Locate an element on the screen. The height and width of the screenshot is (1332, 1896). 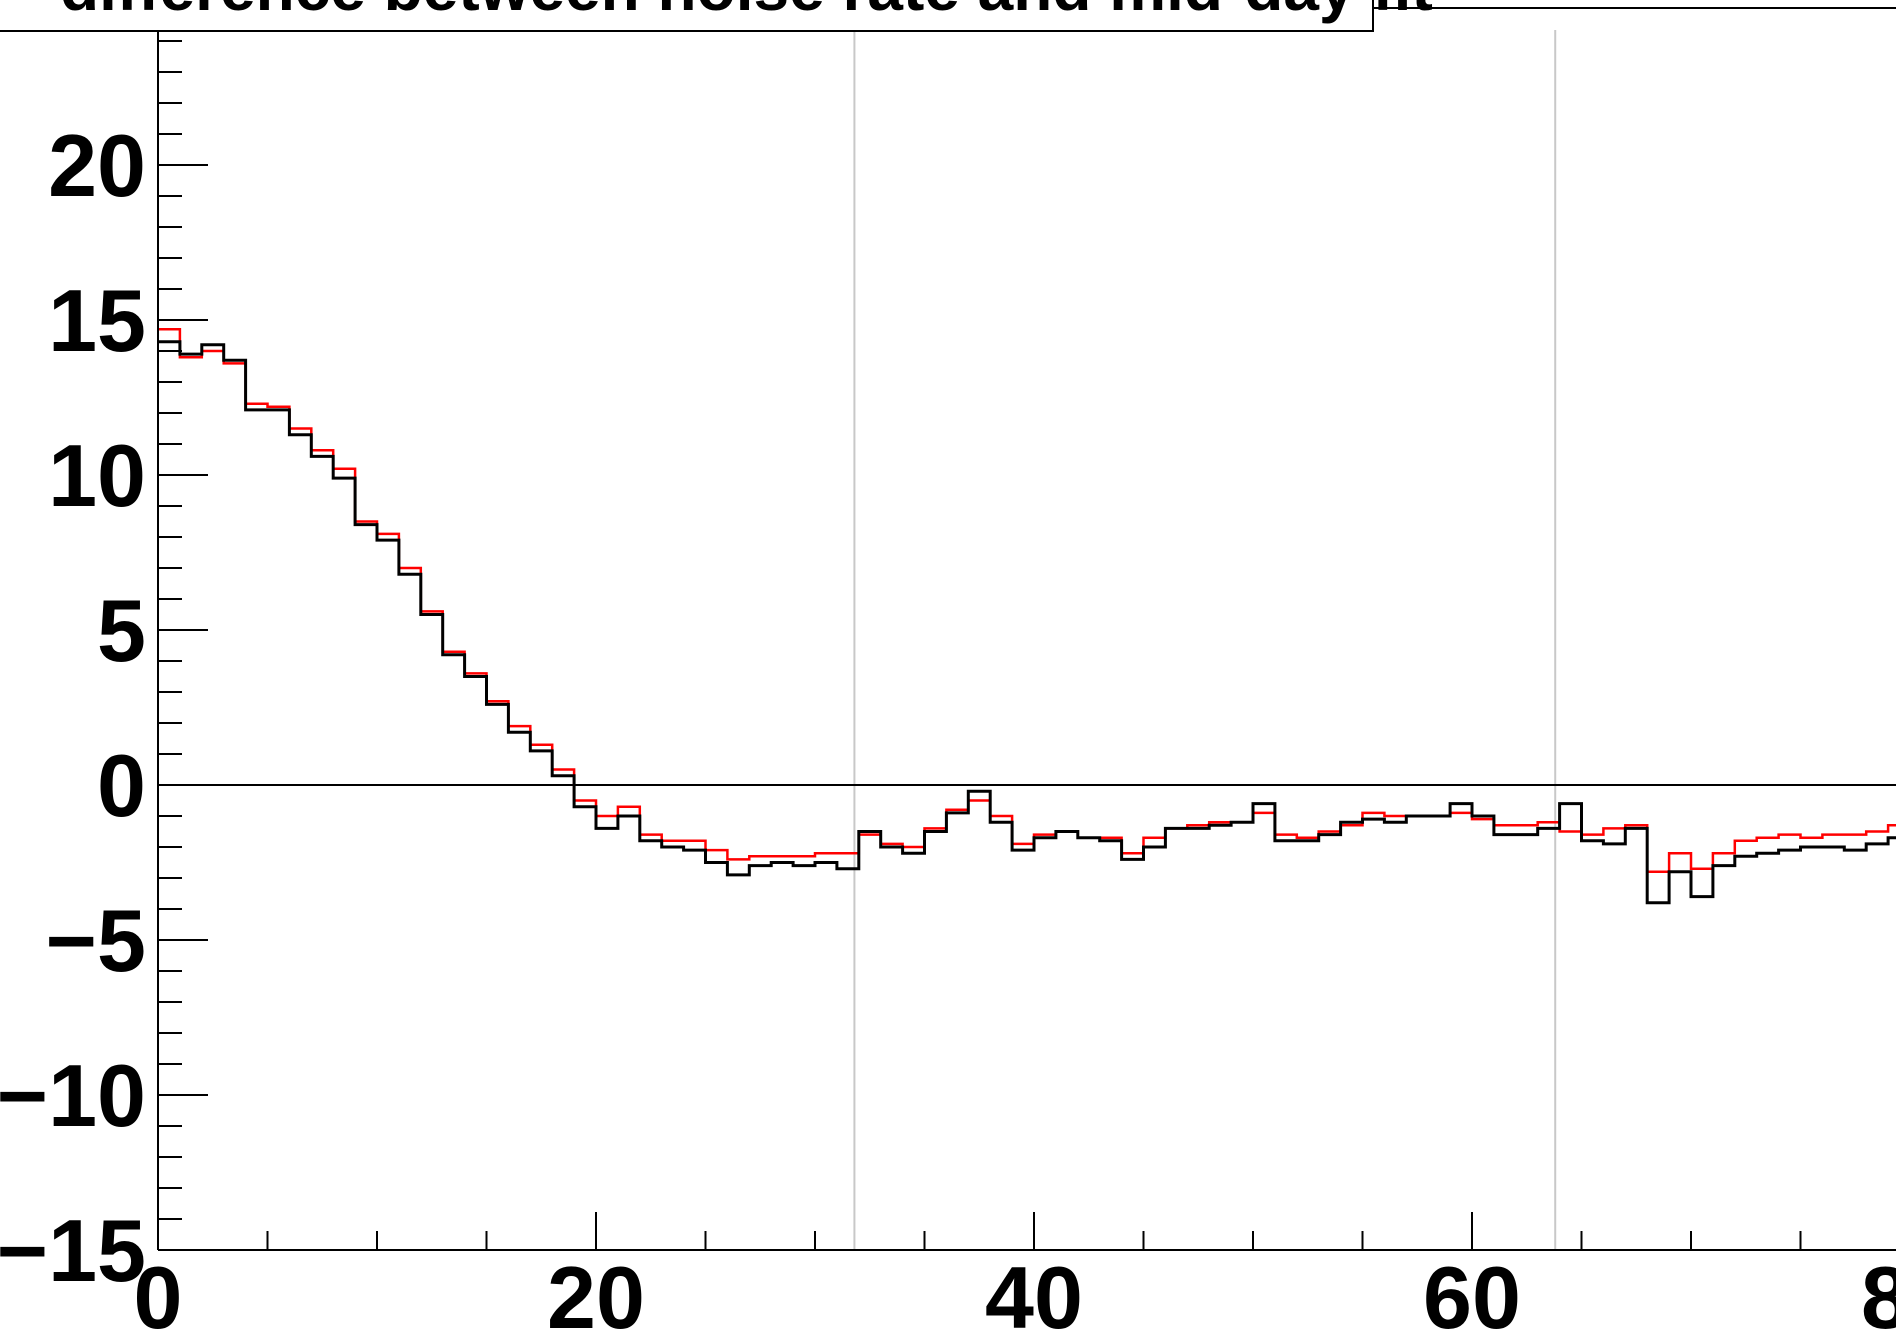
y-tick-label: 5 is located at coordinates (121, 630).